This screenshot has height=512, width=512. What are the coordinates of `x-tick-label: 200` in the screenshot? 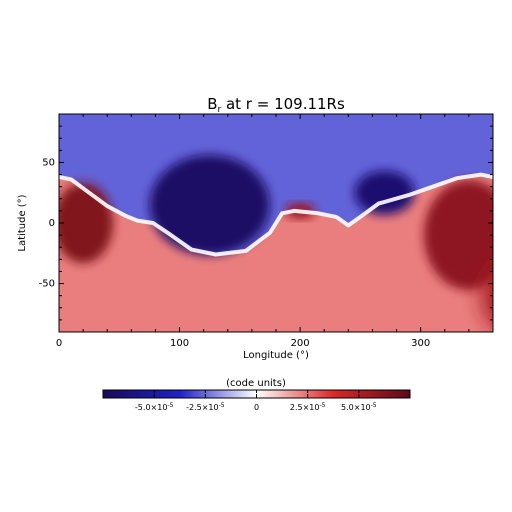 It's located at (300, 343).